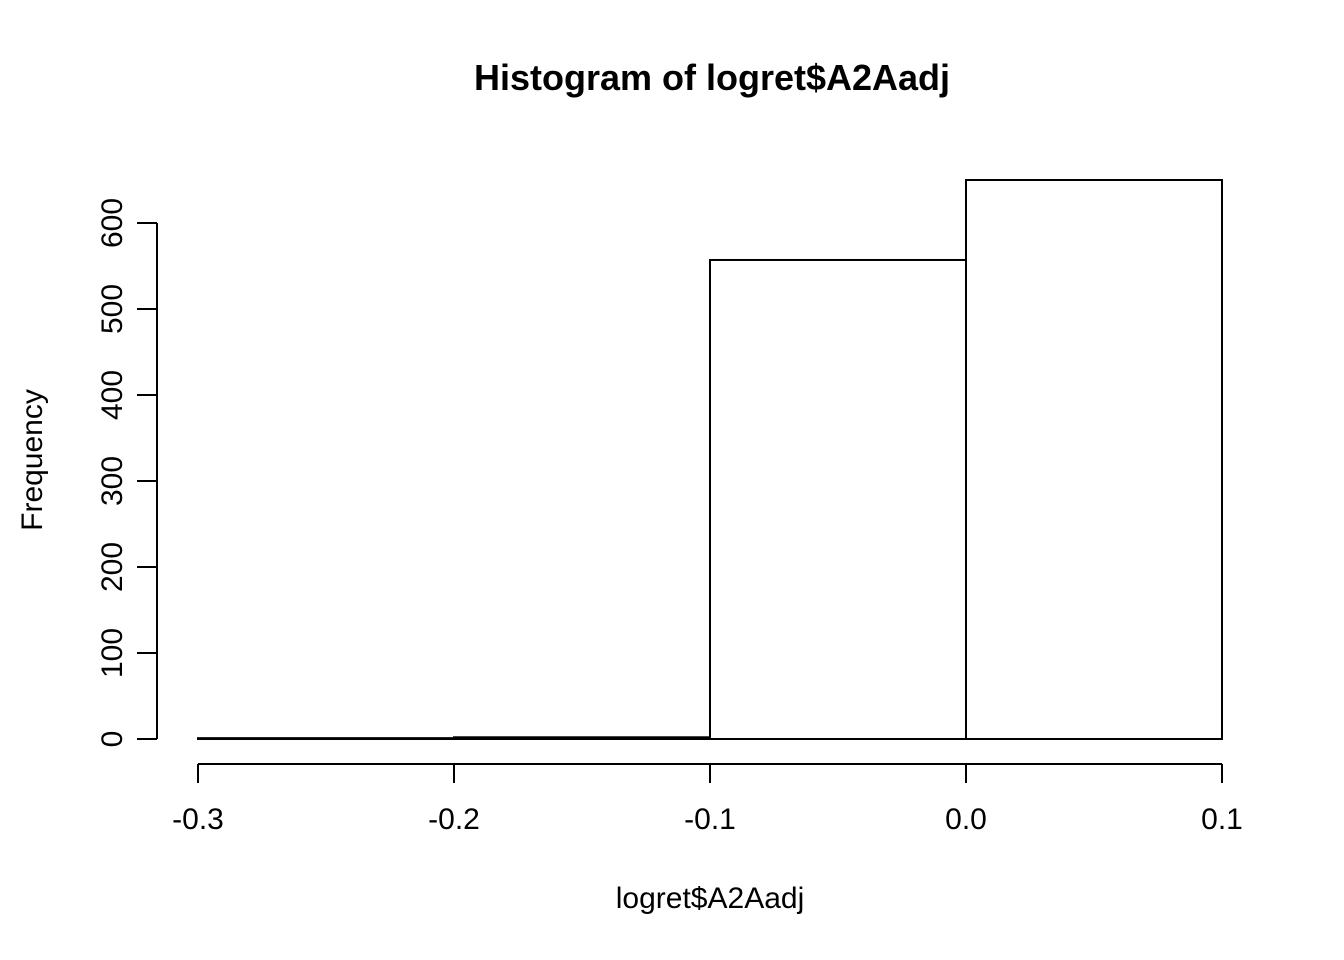  I want to click on y-axis-label: Frequency, so click(32, 460).